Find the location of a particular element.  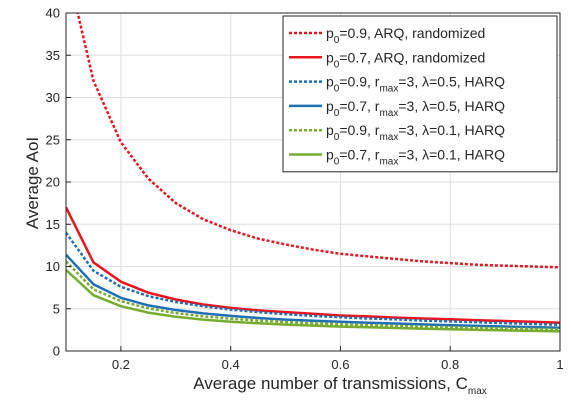

legend-label: p0=0.7, rmax=3, λ=0.1, HARQ is located at coordinates (415, 157).